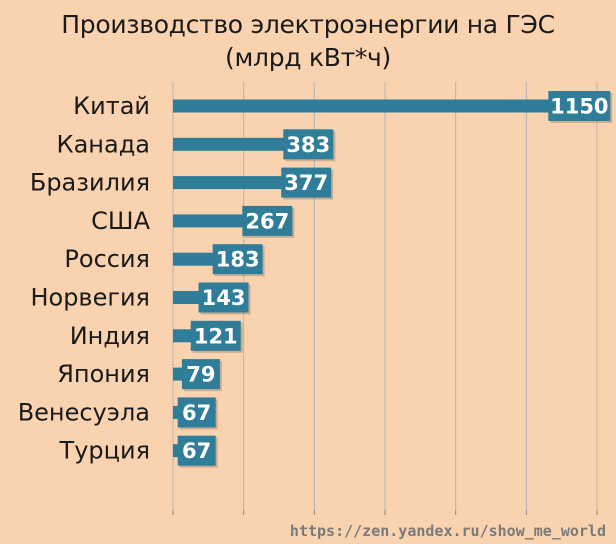 The width and height of the screenshot is (616, 544). Describe the element at coordinates (111, 106) in the screenshot. I see `category-label: Китай` at that location.